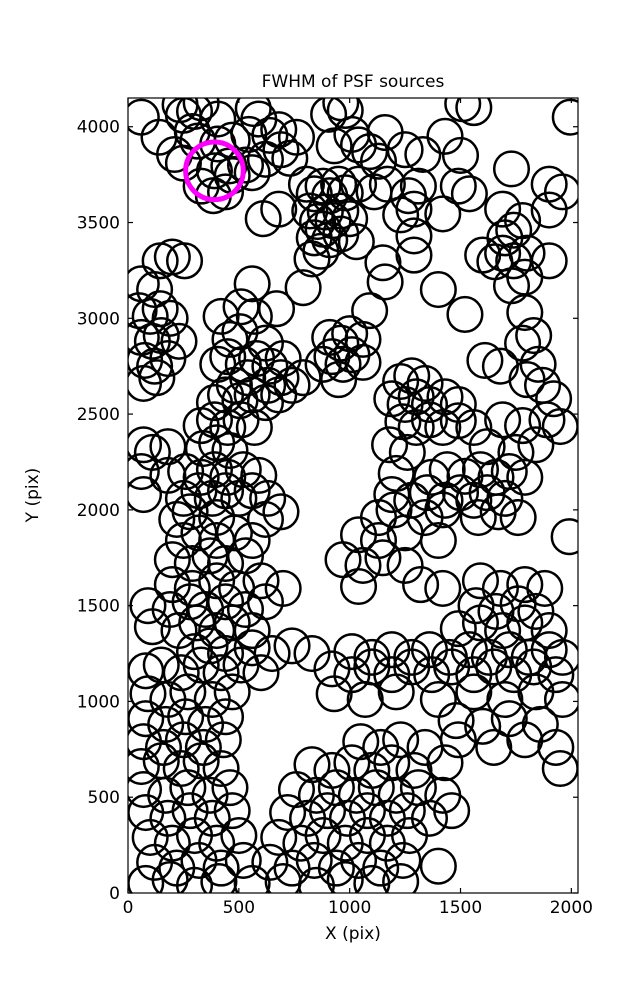 This screenshot has width=637, height=1000. What do you see at coordinates (128, 908) in the screenshot?
I see `x-tick-label: 0` at bounding box center [128, 908].